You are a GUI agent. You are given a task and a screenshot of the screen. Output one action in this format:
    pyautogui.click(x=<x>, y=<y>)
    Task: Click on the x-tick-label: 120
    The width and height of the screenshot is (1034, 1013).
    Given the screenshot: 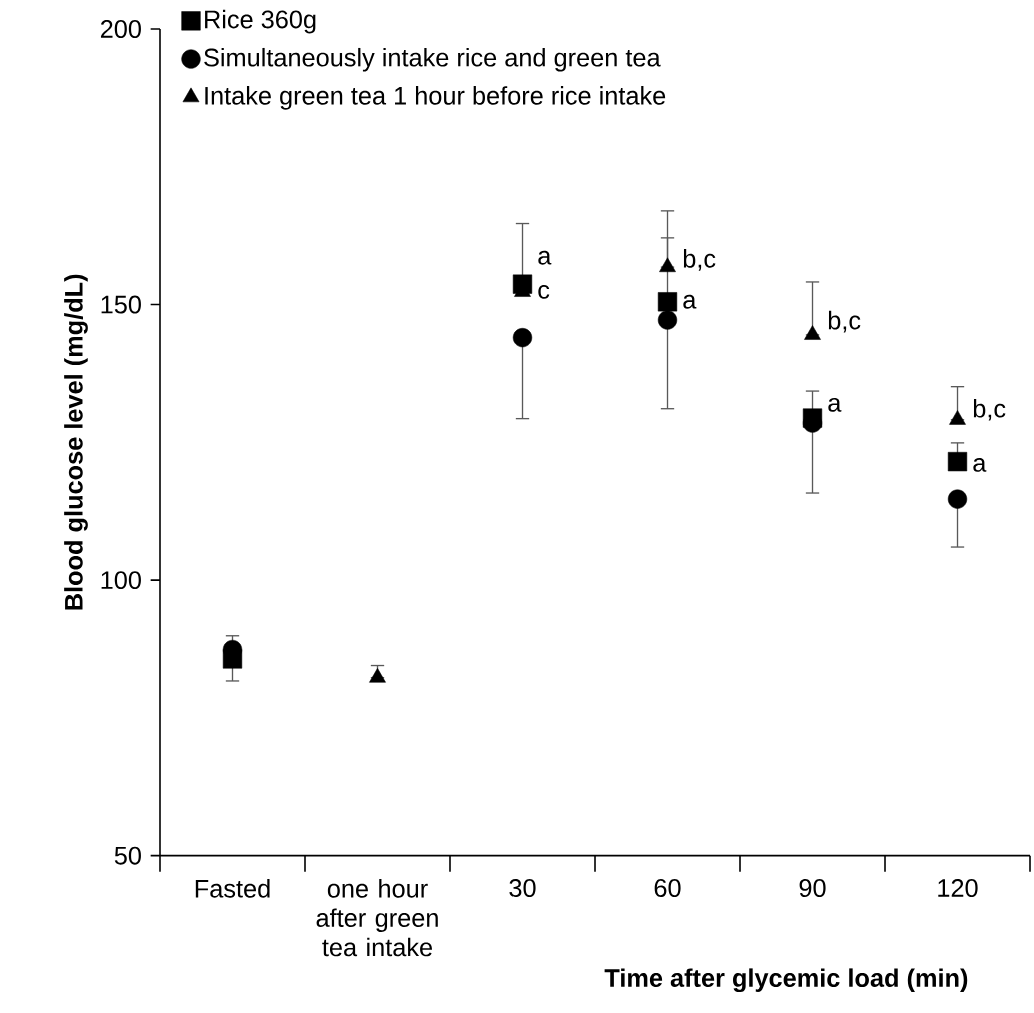 What is the action you would take?
    pyautogui.click(x=958, y=888)
    